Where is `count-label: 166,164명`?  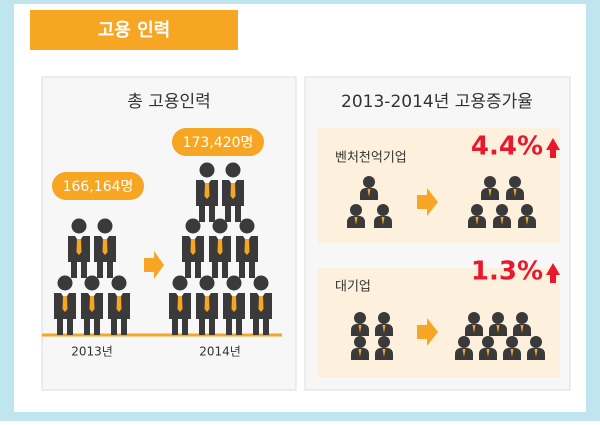
count-label: 166,164명 is located at coordinates (98, 187).